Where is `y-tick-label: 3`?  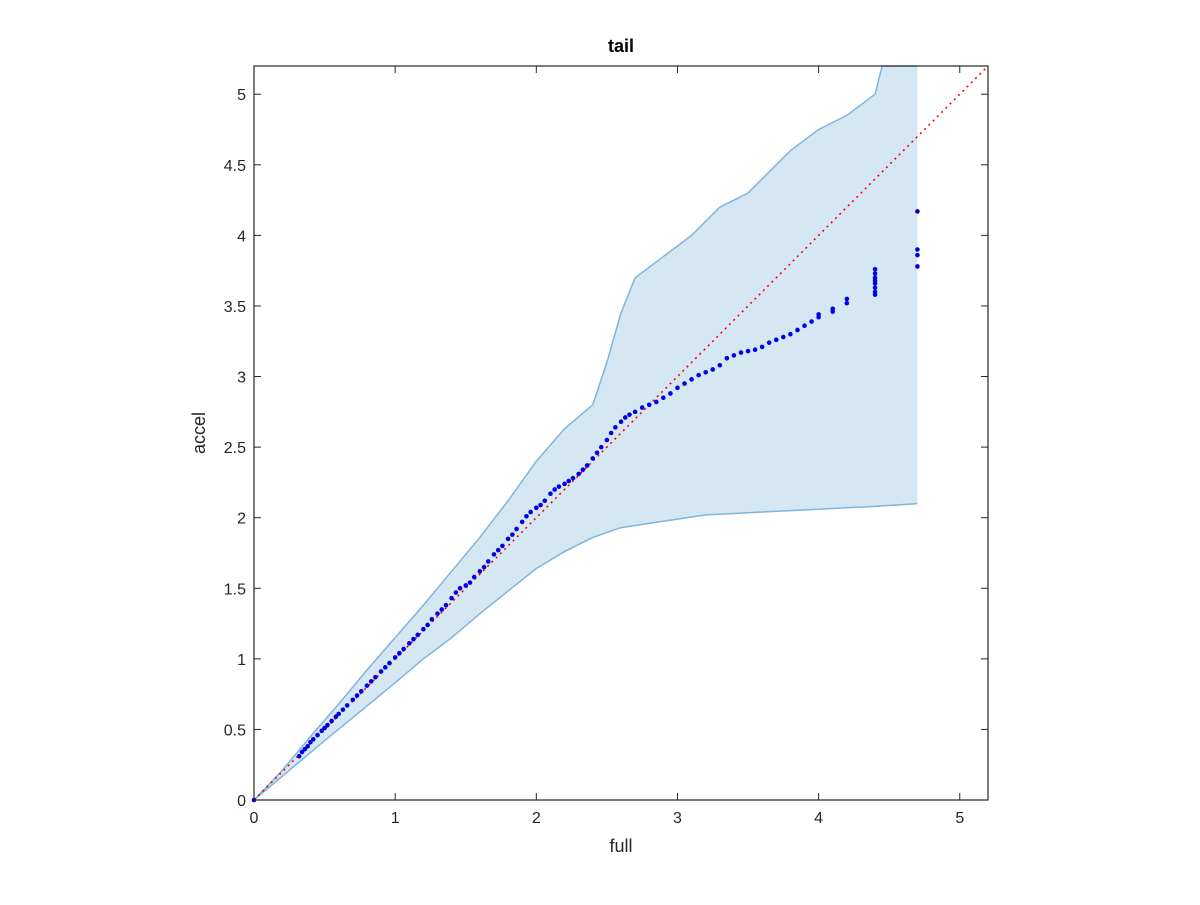 y-tick-label: 3 is located at coordinates (241, 378).